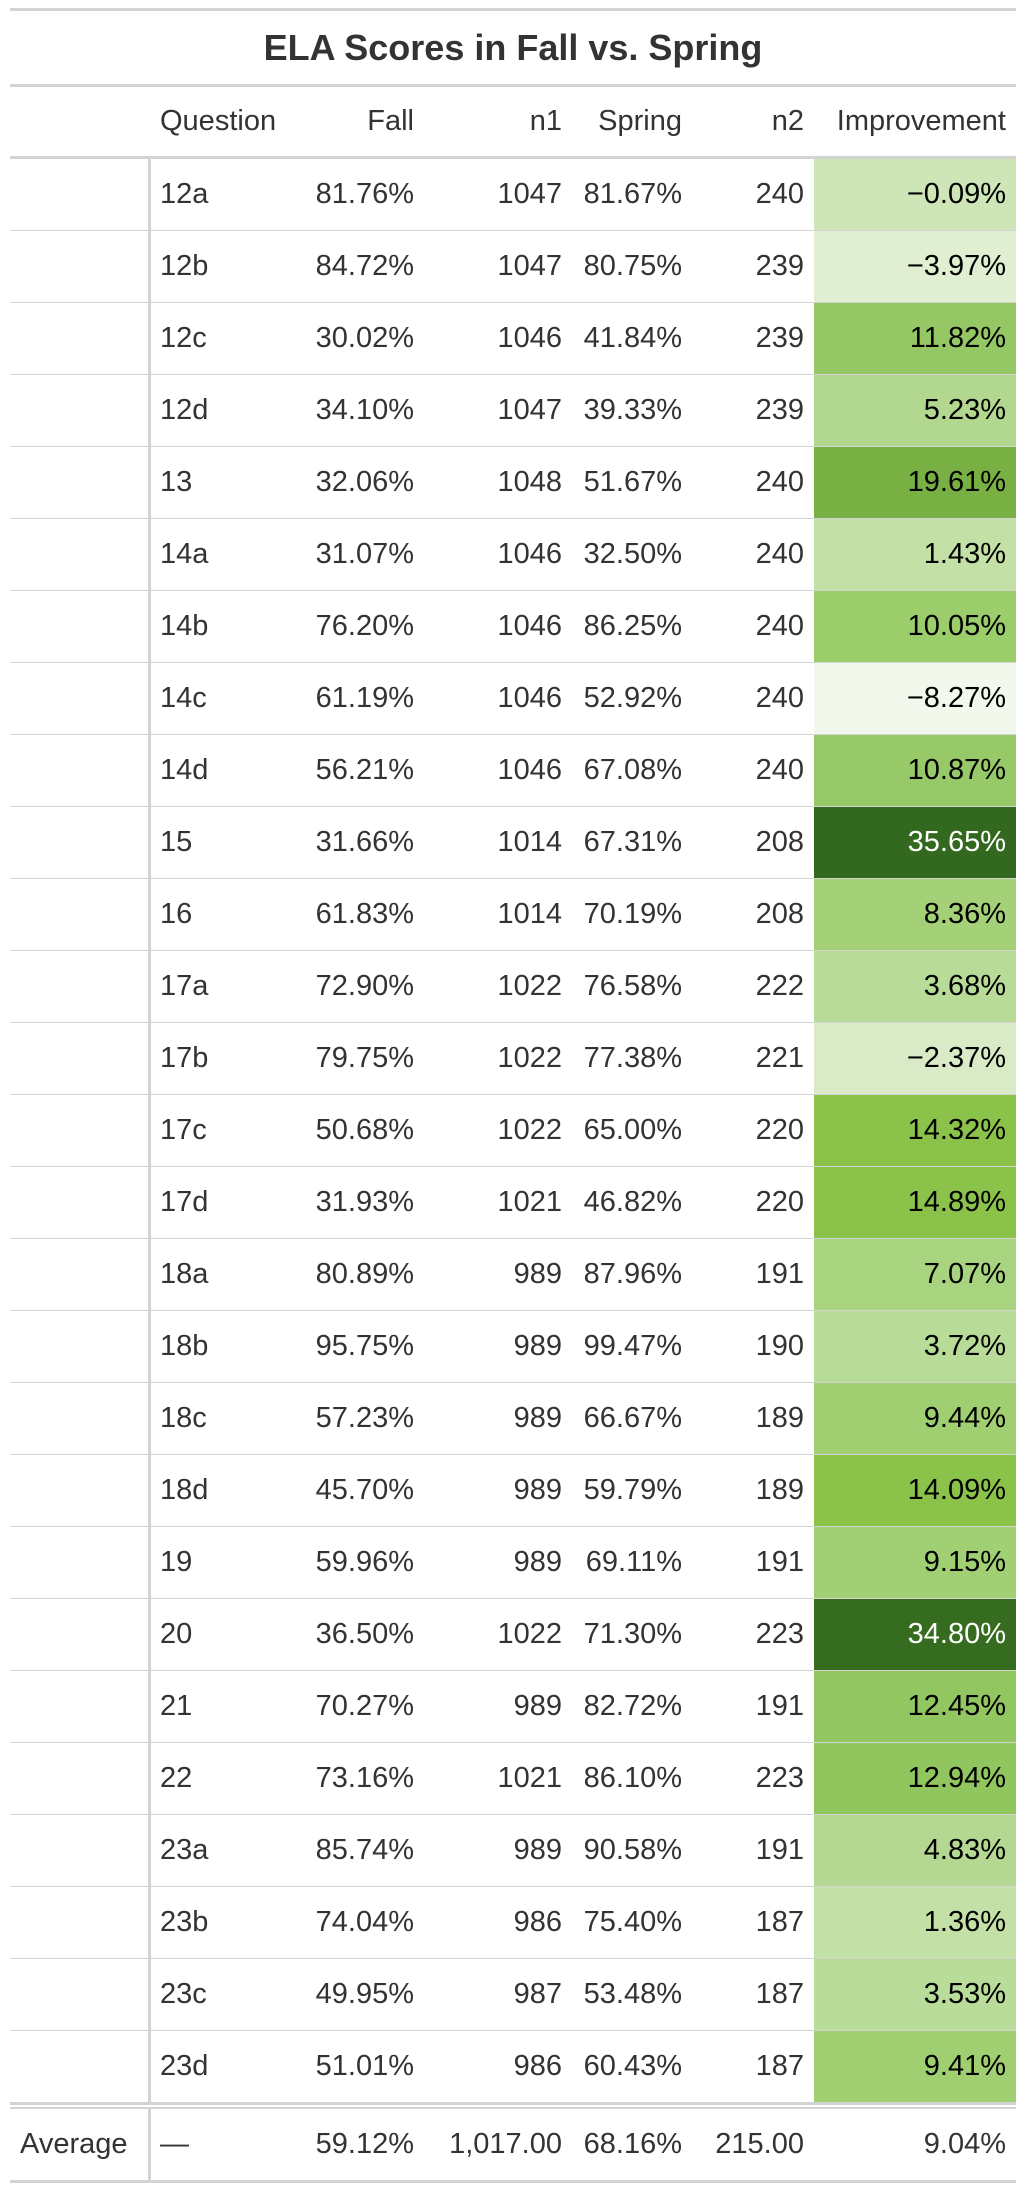 The height and width of the screenshot is (2197, 1027). Describe the element at coordinates (176, 482) in the screenshot. I see `question-cell: 13` at that location.